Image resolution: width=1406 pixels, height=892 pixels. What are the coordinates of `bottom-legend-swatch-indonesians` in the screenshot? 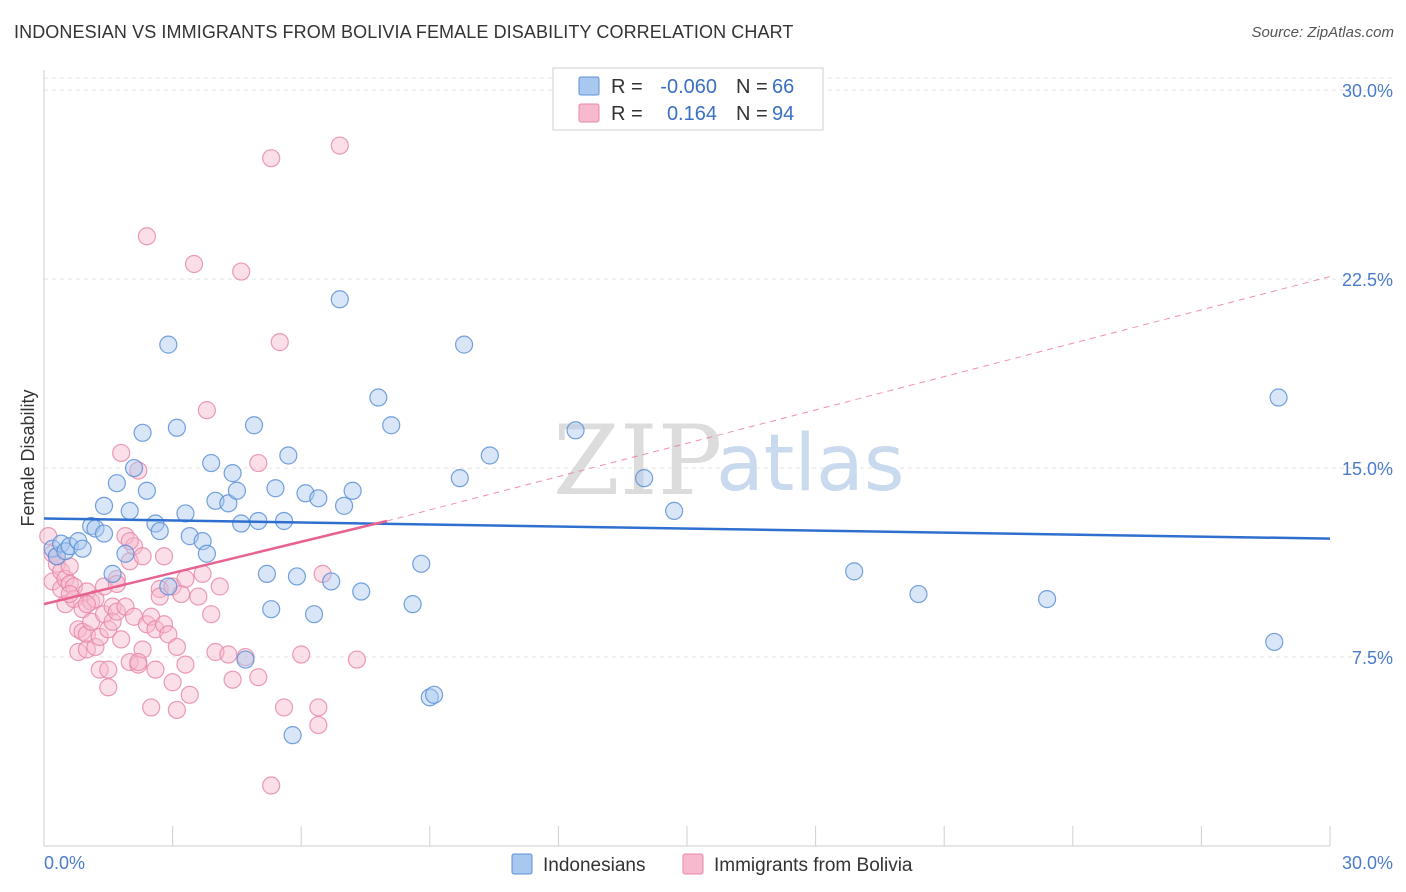 It's located at (522, 864).